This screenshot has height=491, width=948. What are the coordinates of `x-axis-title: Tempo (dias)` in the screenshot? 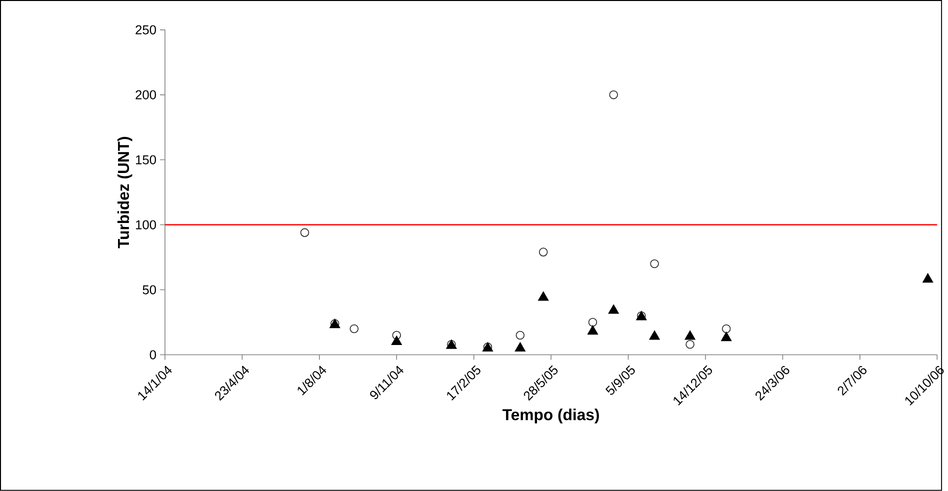 It's located at (550, 416).